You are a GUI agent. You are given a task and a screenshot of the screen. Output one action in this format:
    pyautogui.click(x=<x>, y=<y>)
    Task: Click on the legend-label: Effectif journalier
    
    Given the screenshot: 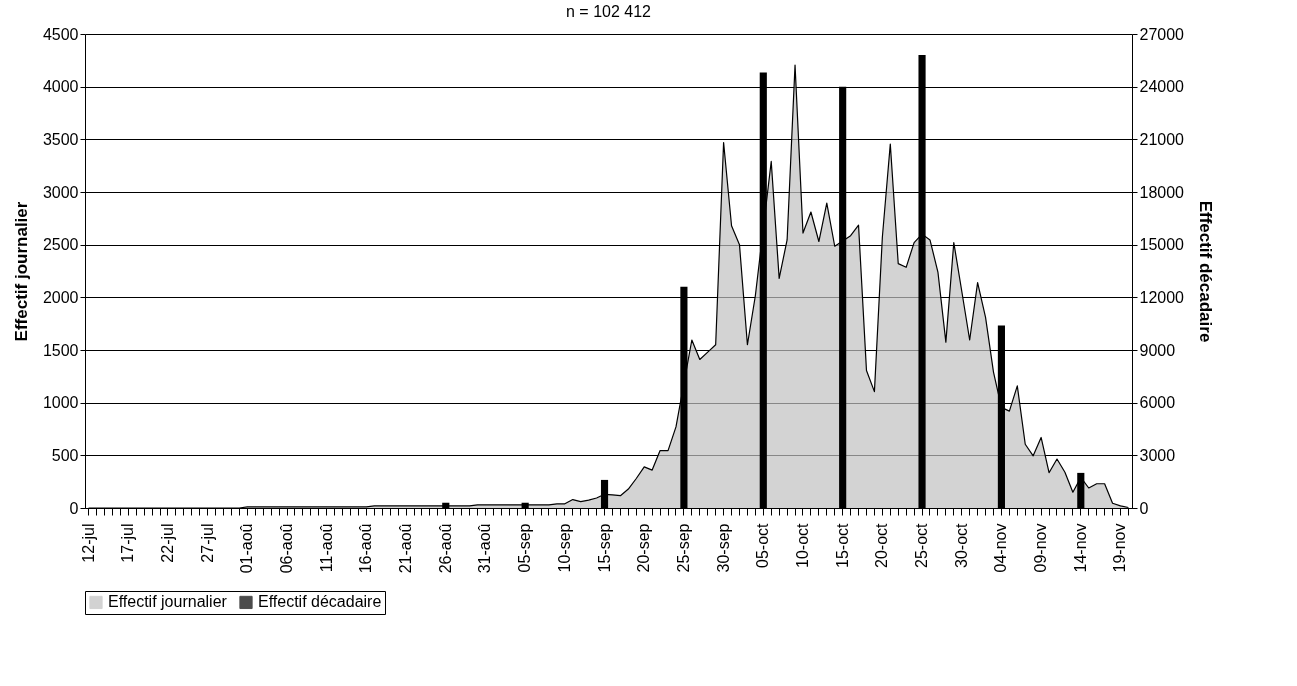 What is the action you would take?
    pyautogui.click(x=168, y=602)
    